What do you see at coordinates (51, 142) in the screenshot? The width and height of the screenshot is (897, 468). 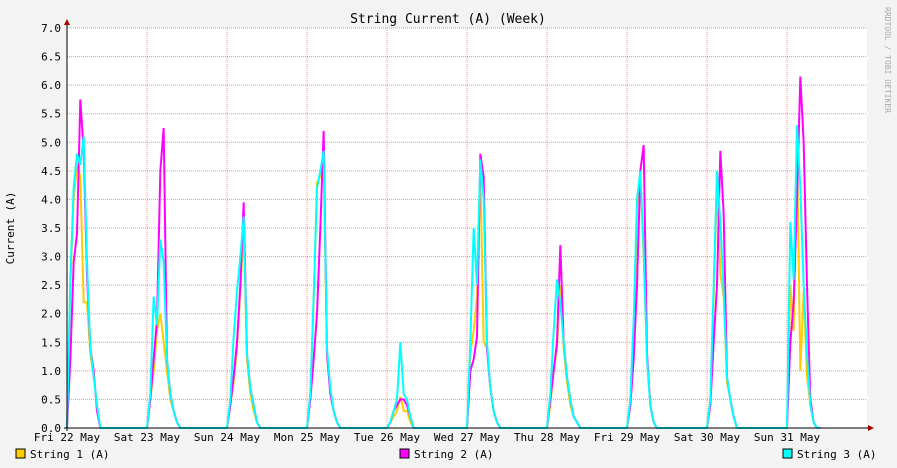 I see `y-tick-label: 5.0` at bounding box center [51, 142].